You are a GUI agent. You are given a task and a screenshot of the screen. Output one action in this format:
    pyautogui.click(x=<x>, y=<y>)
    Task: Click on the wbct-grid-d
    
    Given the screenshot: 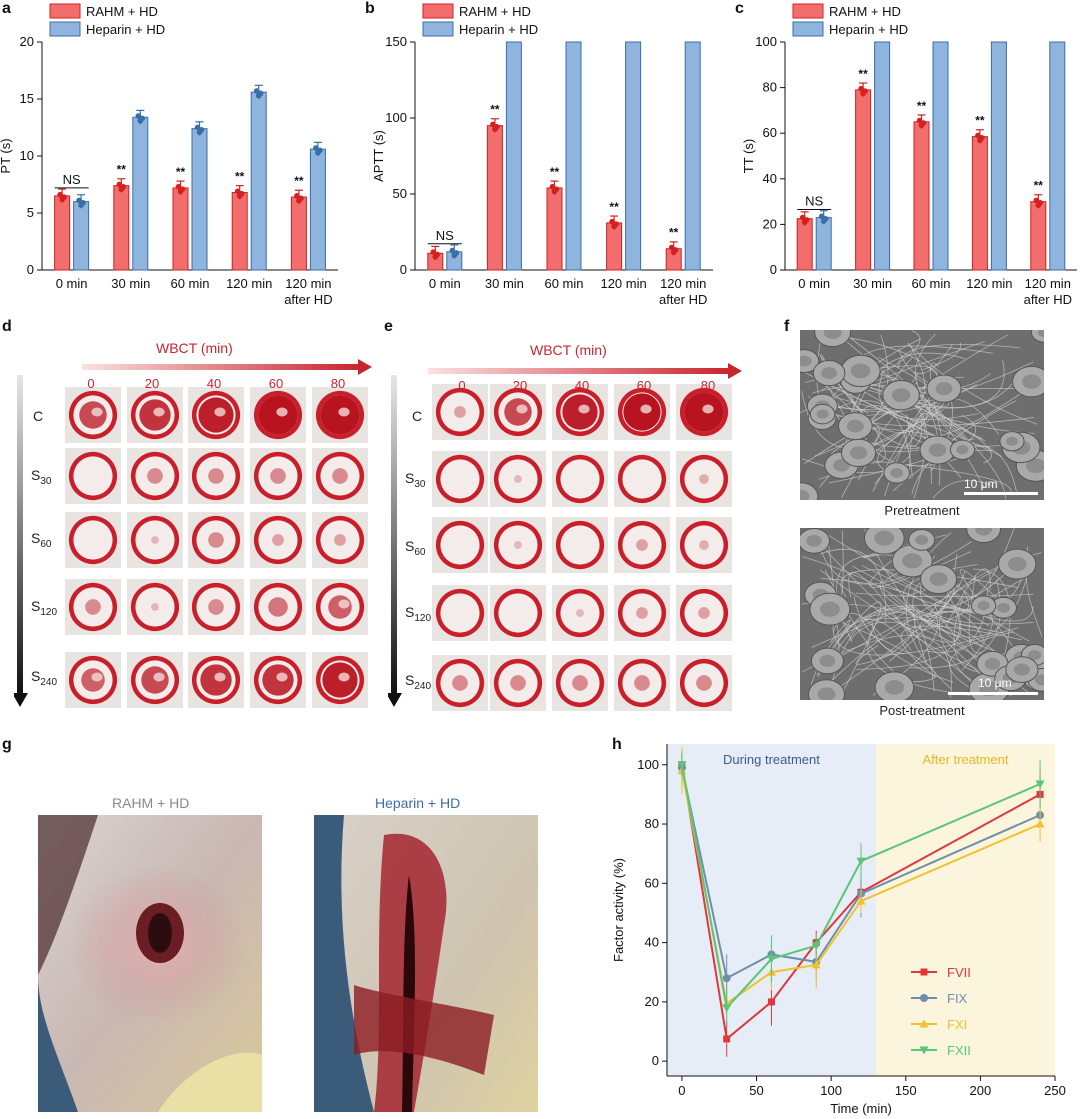 What is the action you would take?
    pyautogui.click(x=193, y=533)
    